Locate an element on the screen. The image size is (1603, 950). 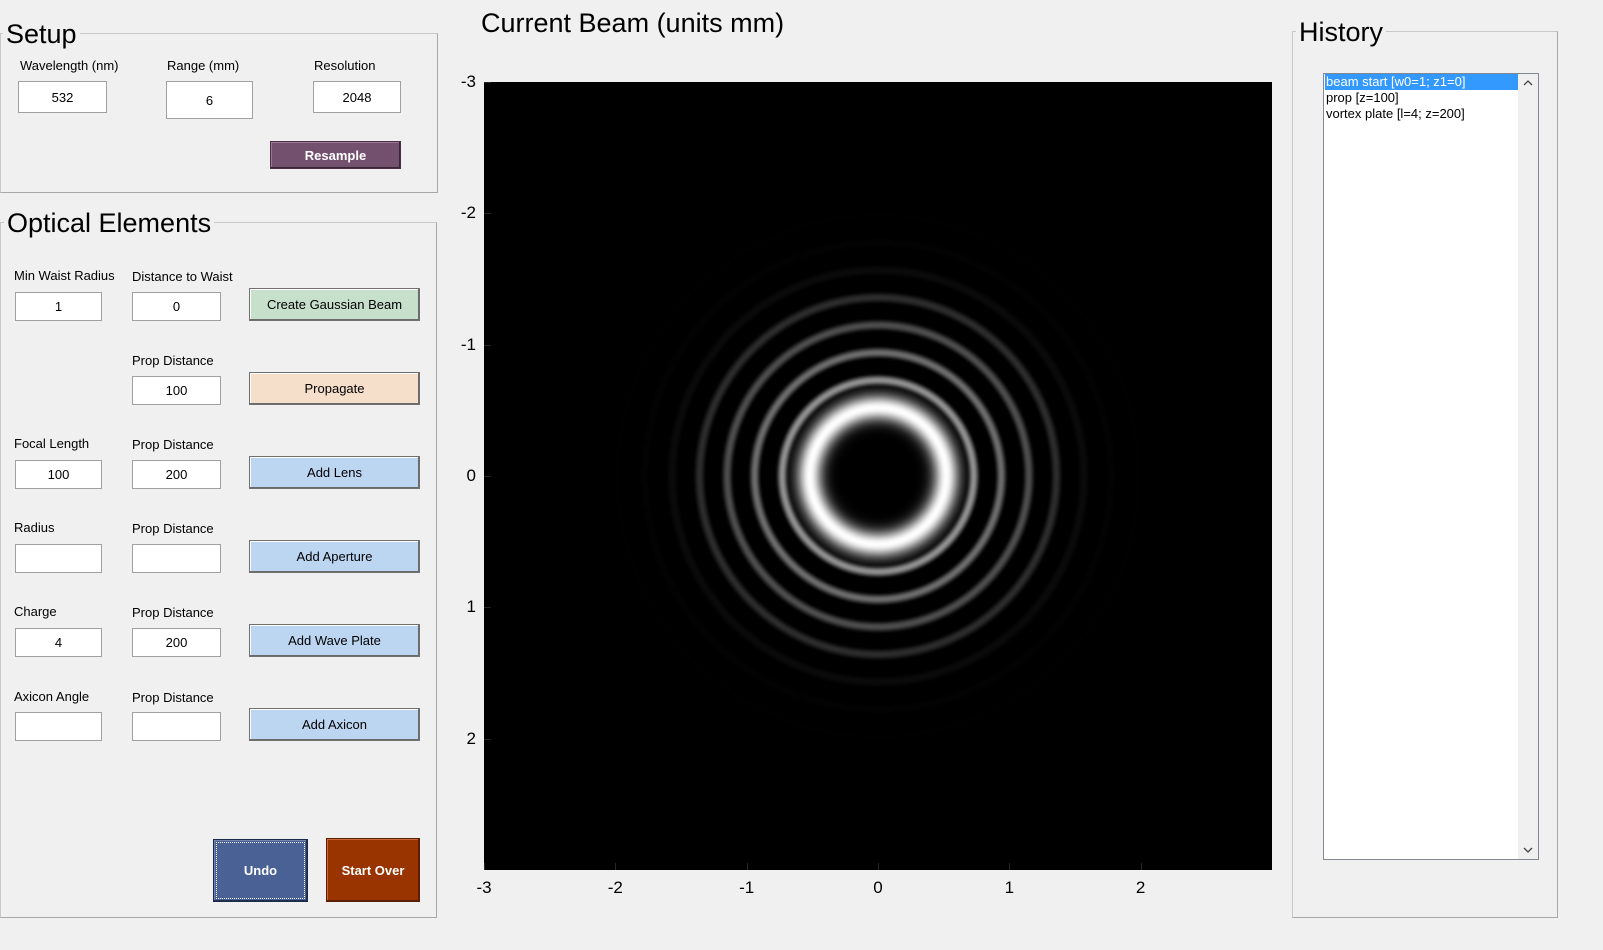
history-item: beam start [w0=1; z1=0] is located at coordinates (1422, 82).